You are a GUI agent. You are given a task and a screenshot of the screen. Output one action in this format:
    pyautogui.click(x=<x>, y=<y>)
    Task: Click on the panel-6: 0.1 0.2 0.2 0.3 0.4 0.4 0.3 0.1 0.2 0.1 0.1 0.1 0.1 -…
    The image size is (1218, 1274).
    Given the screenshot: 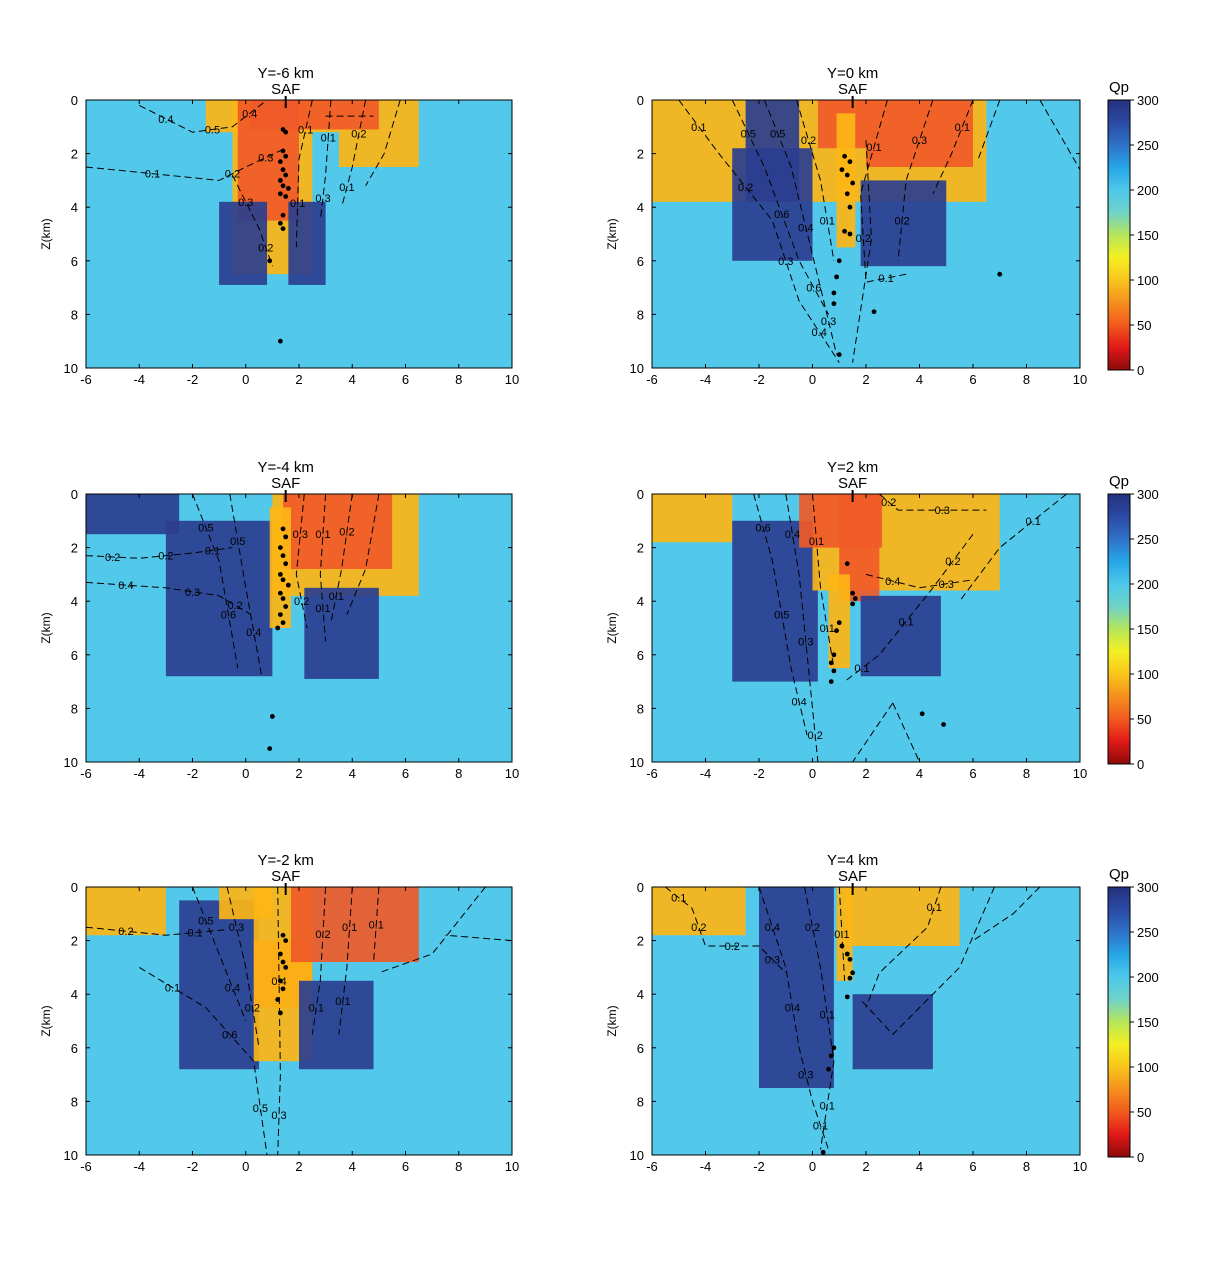 What is the action you would take?
    pyautogui.click(x=846, y=1013)
    